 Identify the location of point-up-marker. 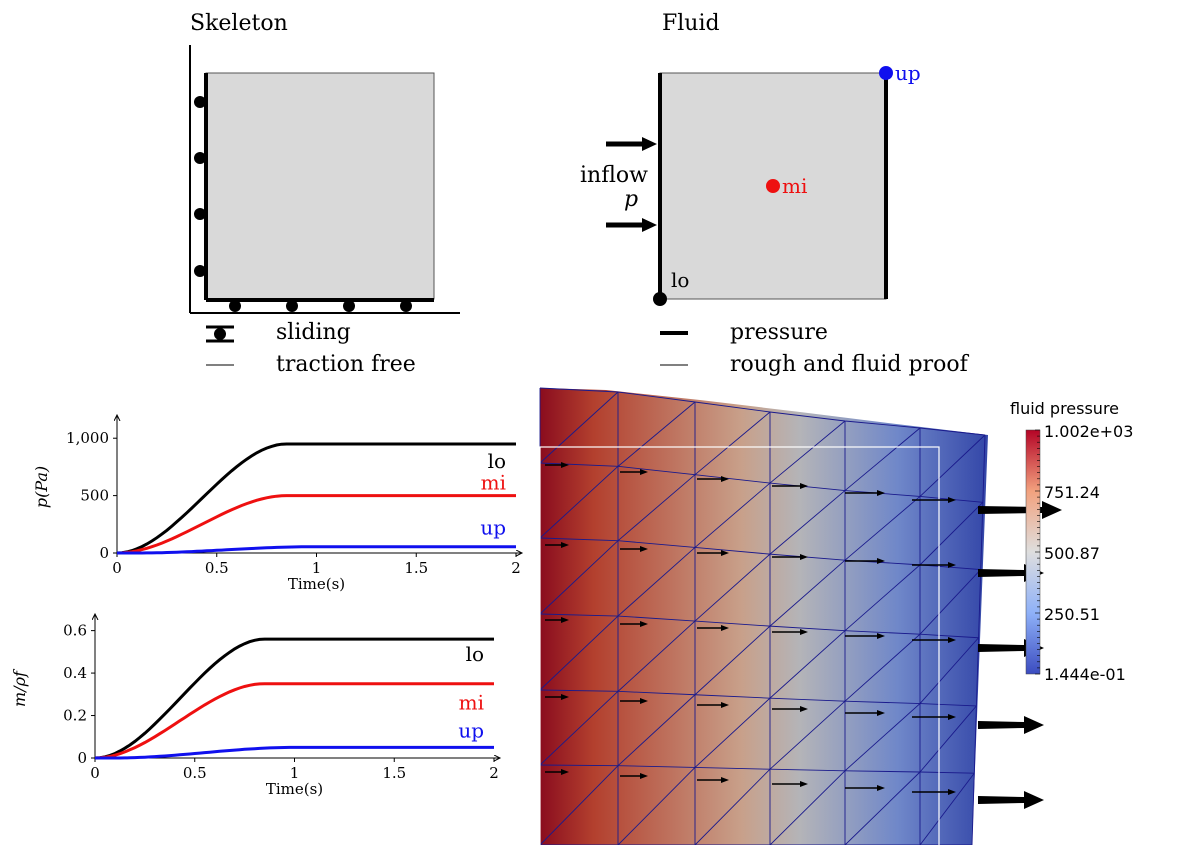
(886, 73).